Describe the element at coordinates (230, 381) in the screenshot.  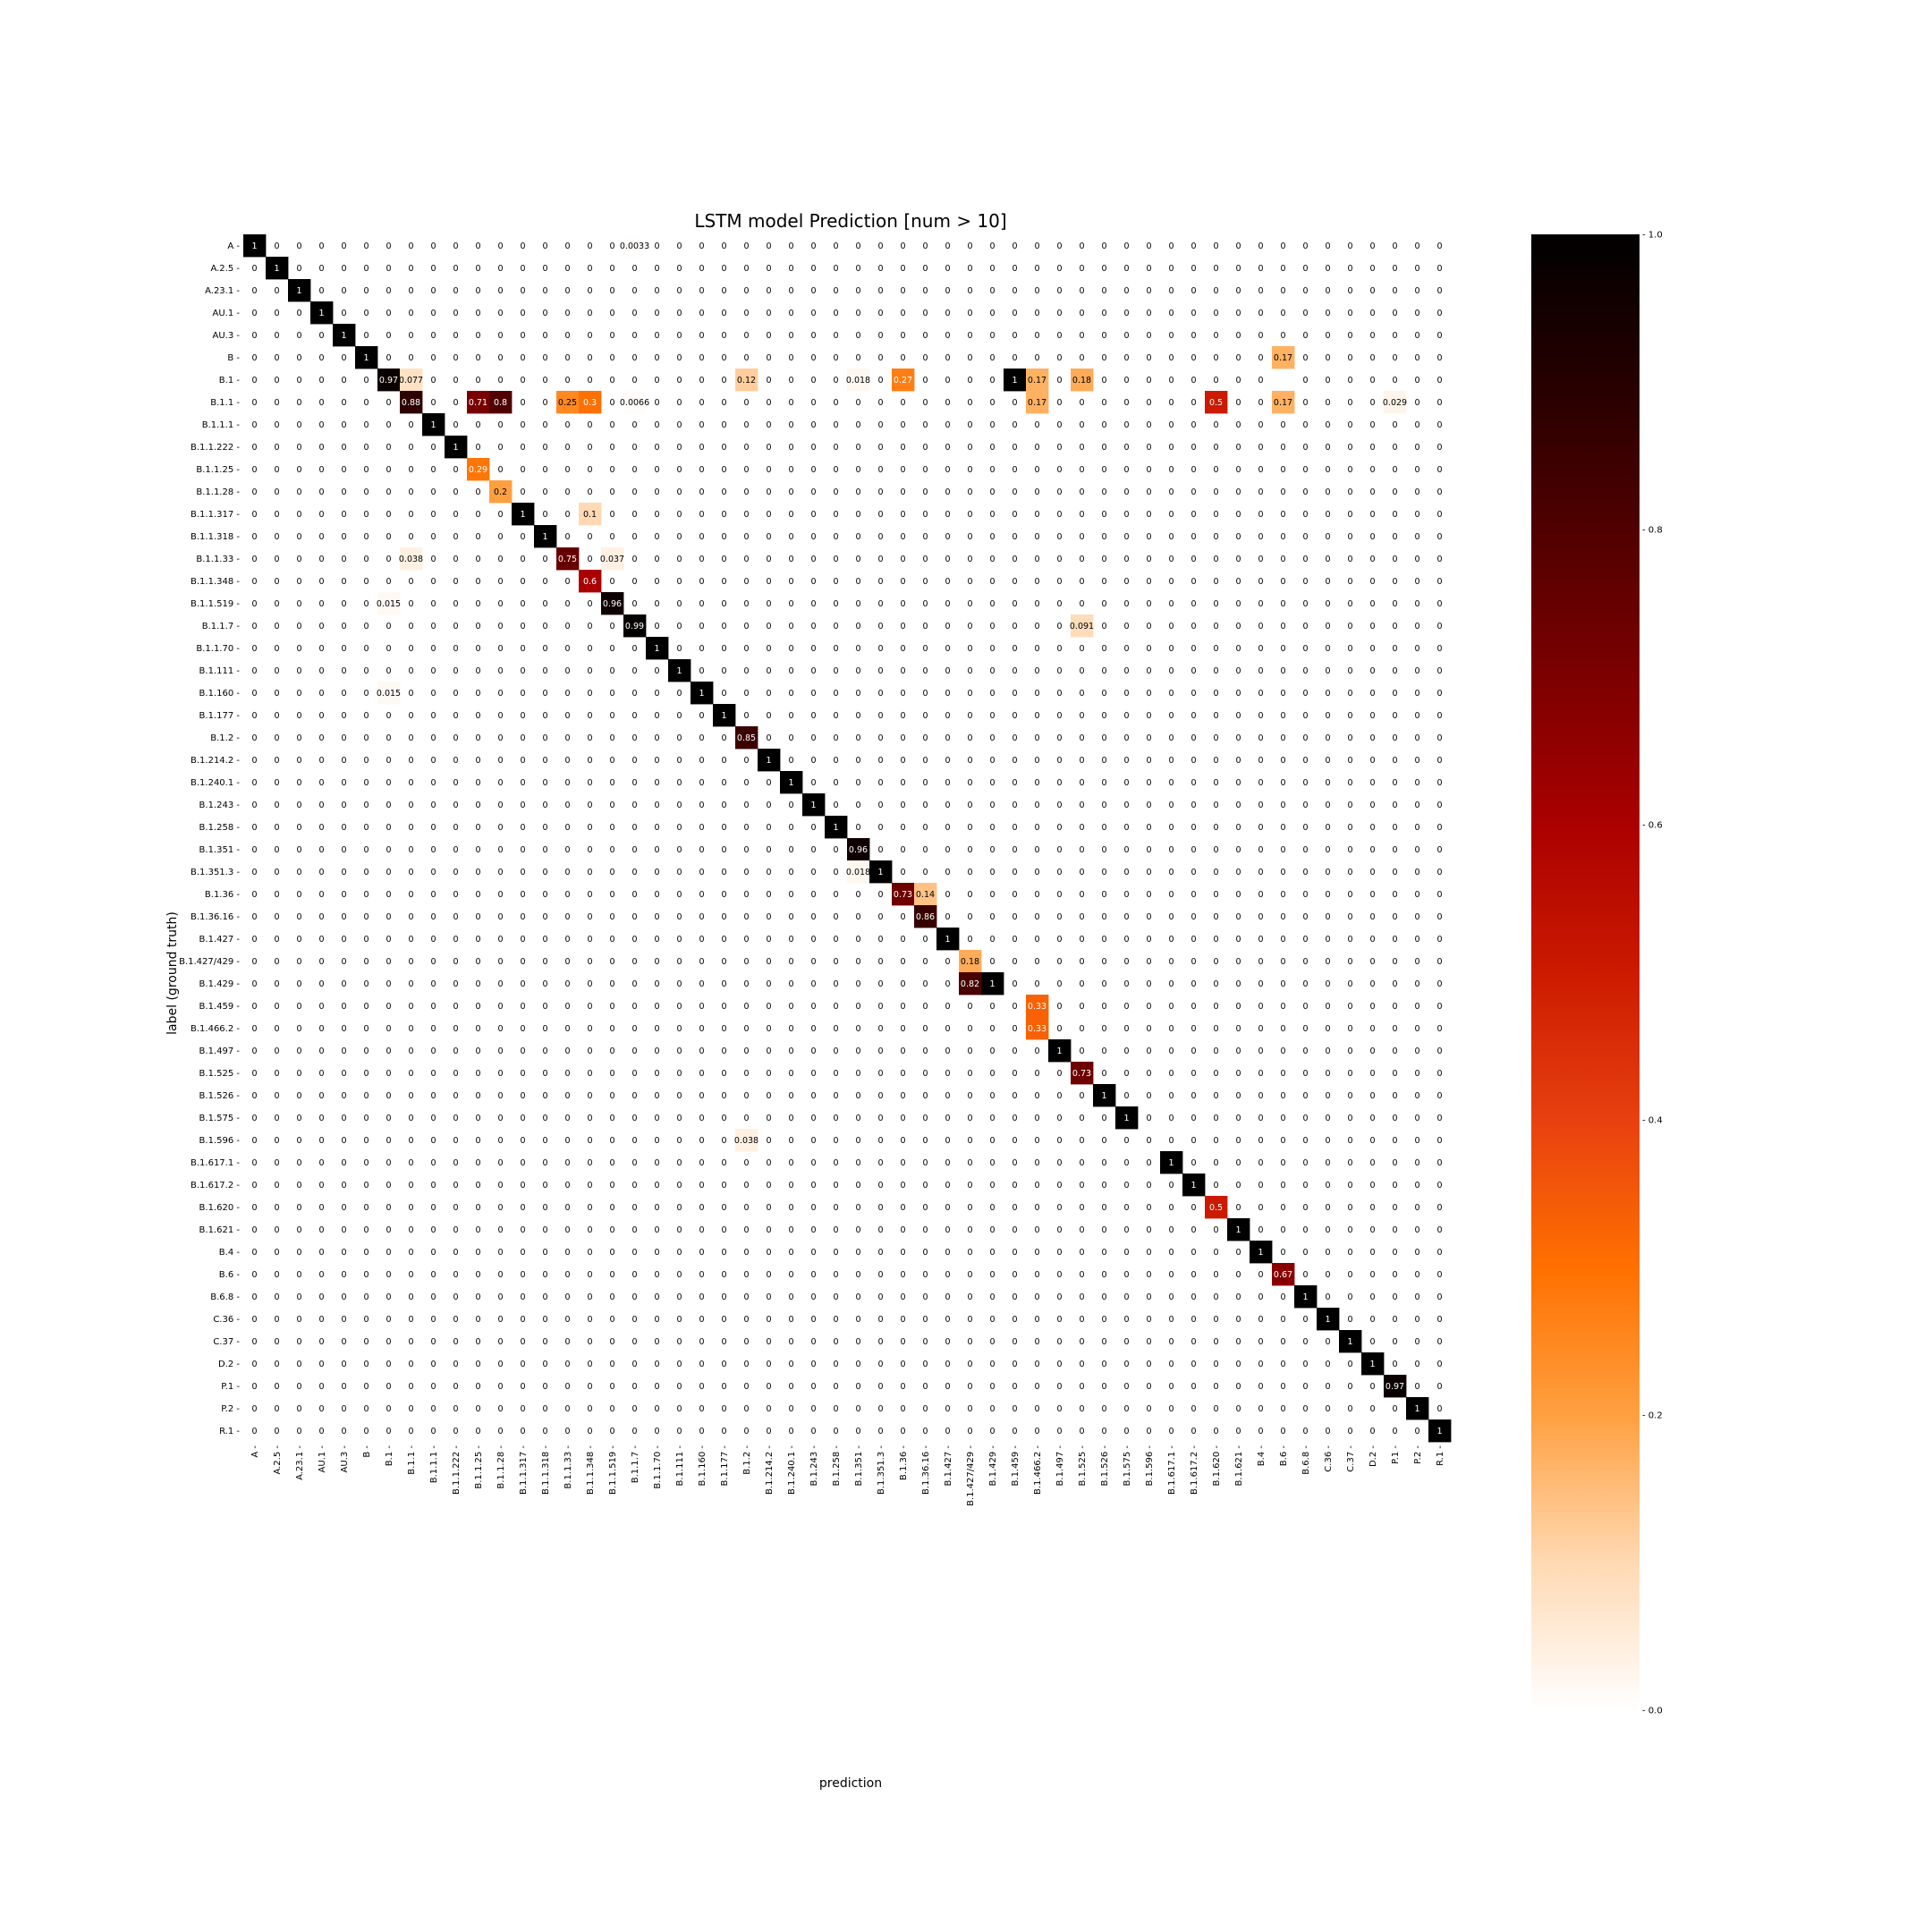
I see `y-tick-label: B.1 -` at that location.